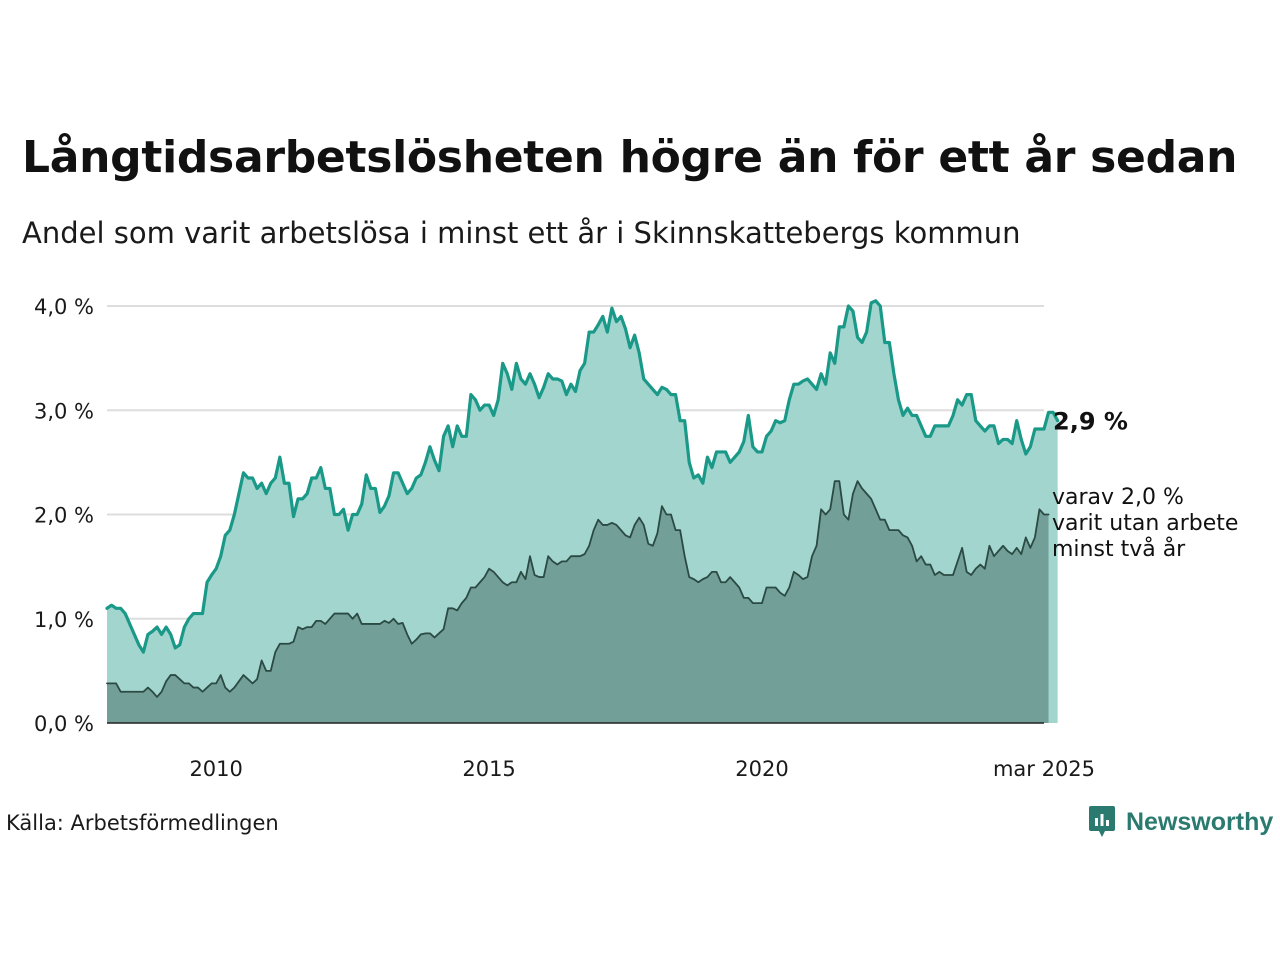 The height and width of the screenshot is (960, 1280). Describe the element at coordinates (1200, 821) in the screenshot. I see `newsworthy-logo-text: Newsworthy` at that location.